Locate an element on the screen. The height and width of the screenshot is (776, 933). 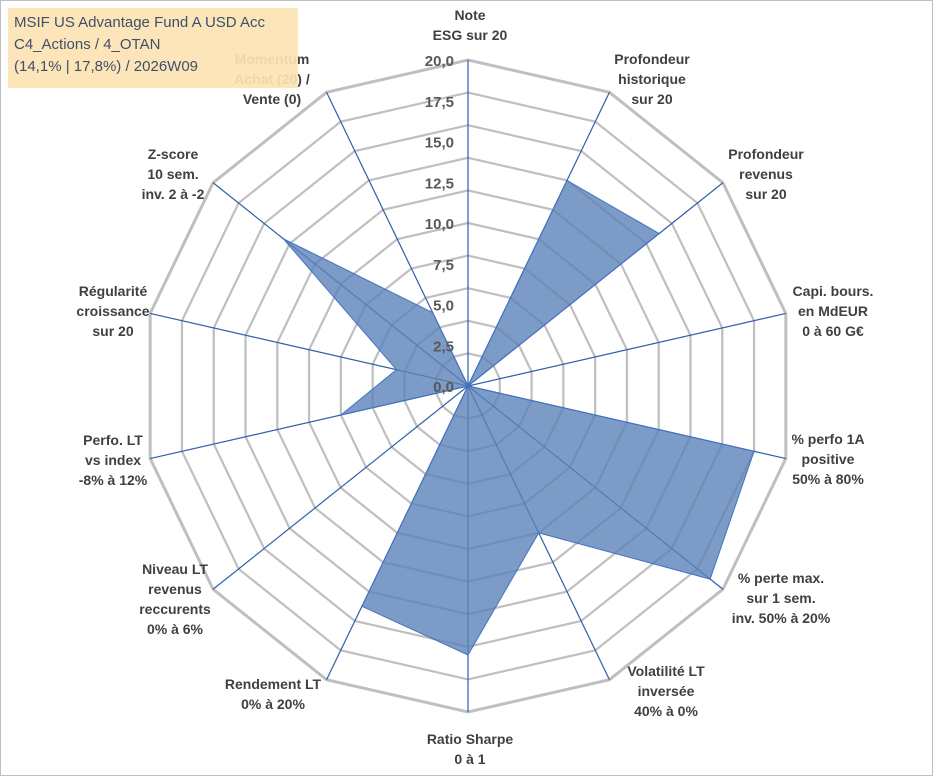
axis-label-5-line-2: inv. 50% à 20% is located at coordinates (781, 618).